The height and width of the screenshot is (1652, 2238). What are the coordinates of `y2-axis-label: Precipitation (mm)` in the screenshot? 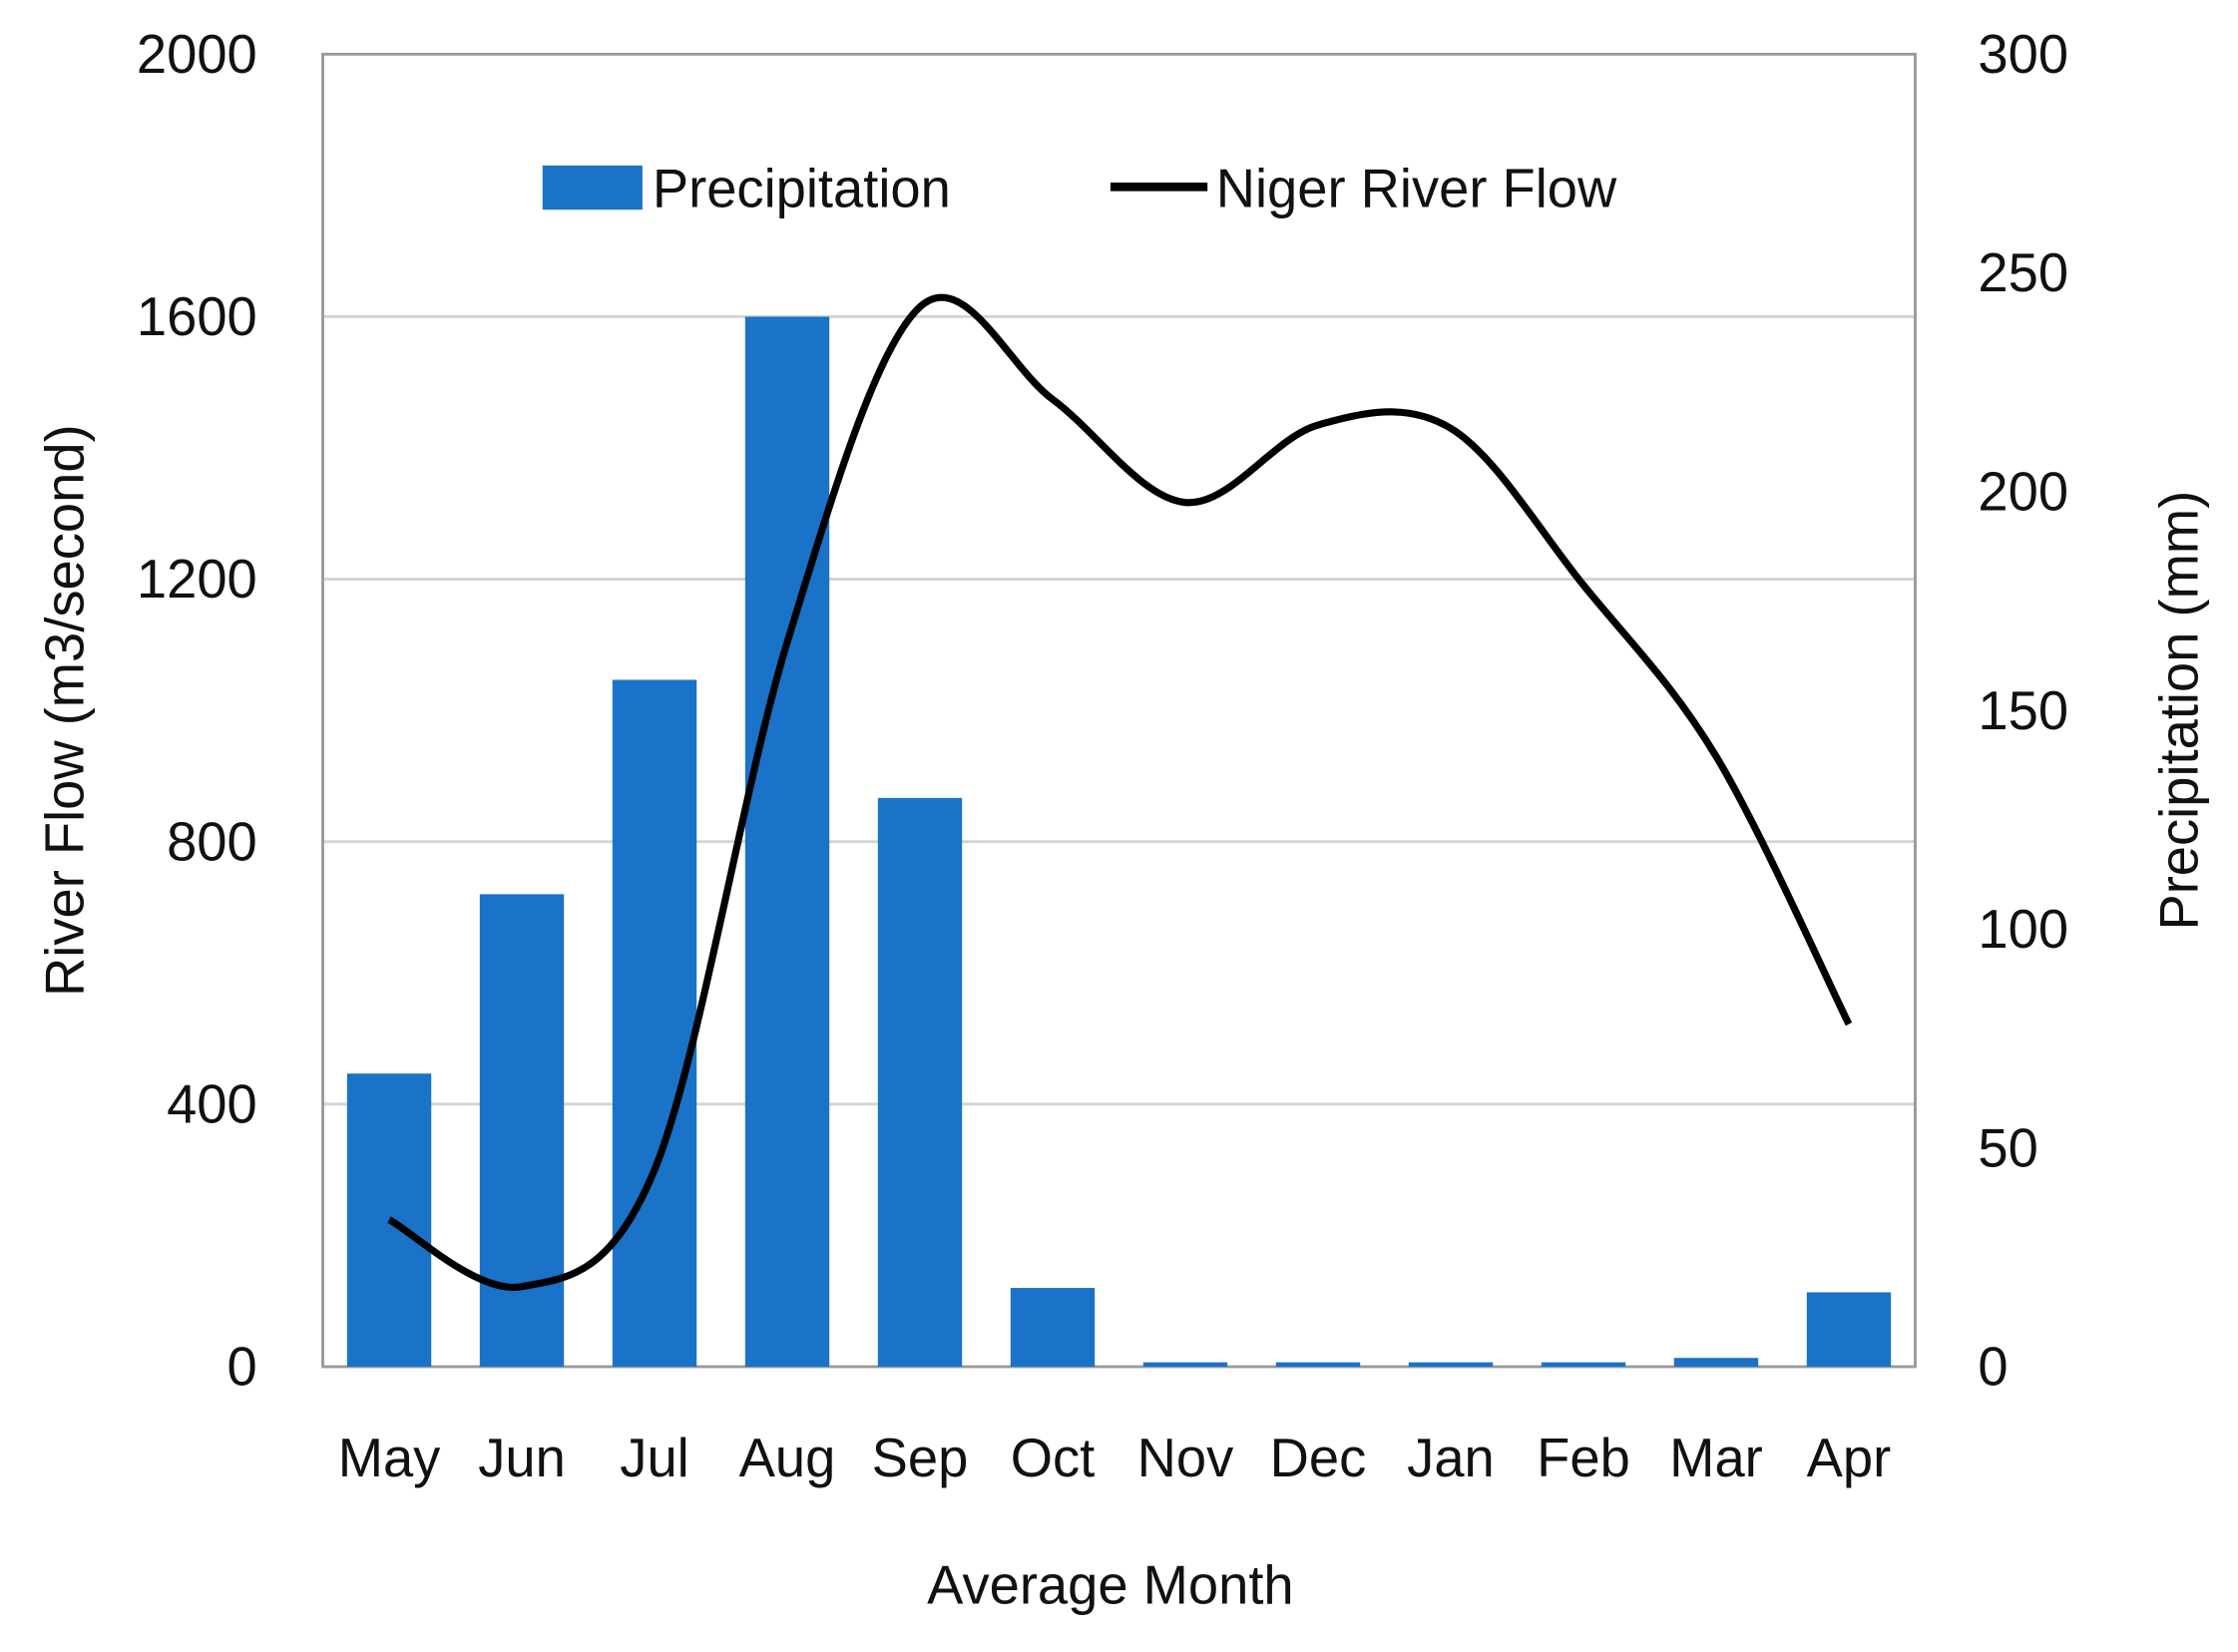 It's located at (2179, 711).